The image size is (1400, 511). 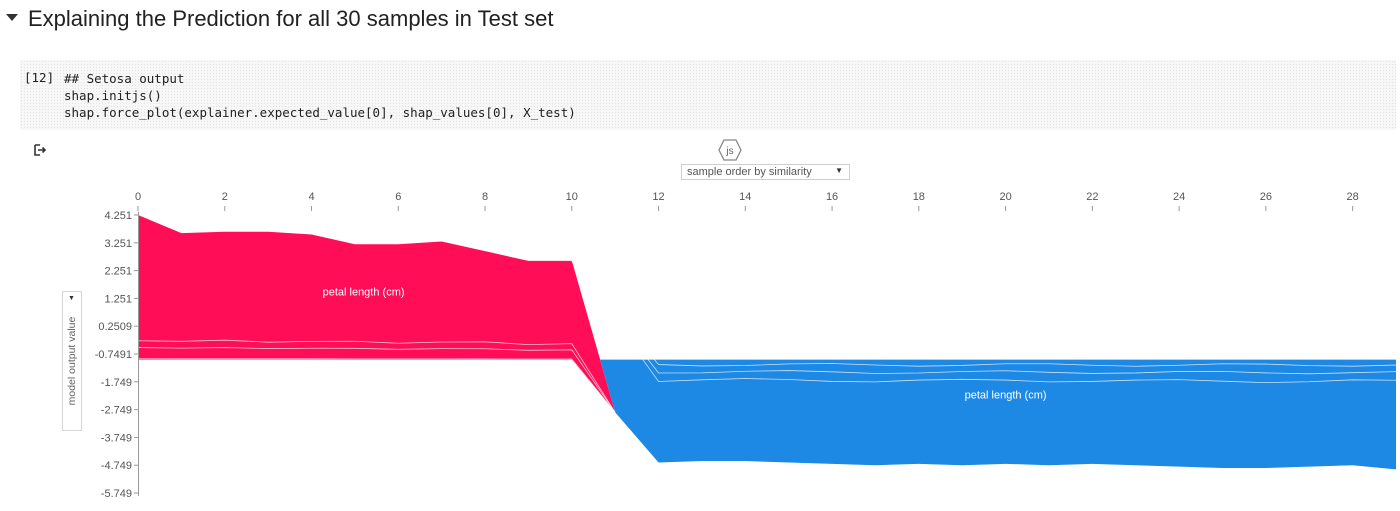 I want to click on y-tick-label: -1.749, so click(x=116, y=383).